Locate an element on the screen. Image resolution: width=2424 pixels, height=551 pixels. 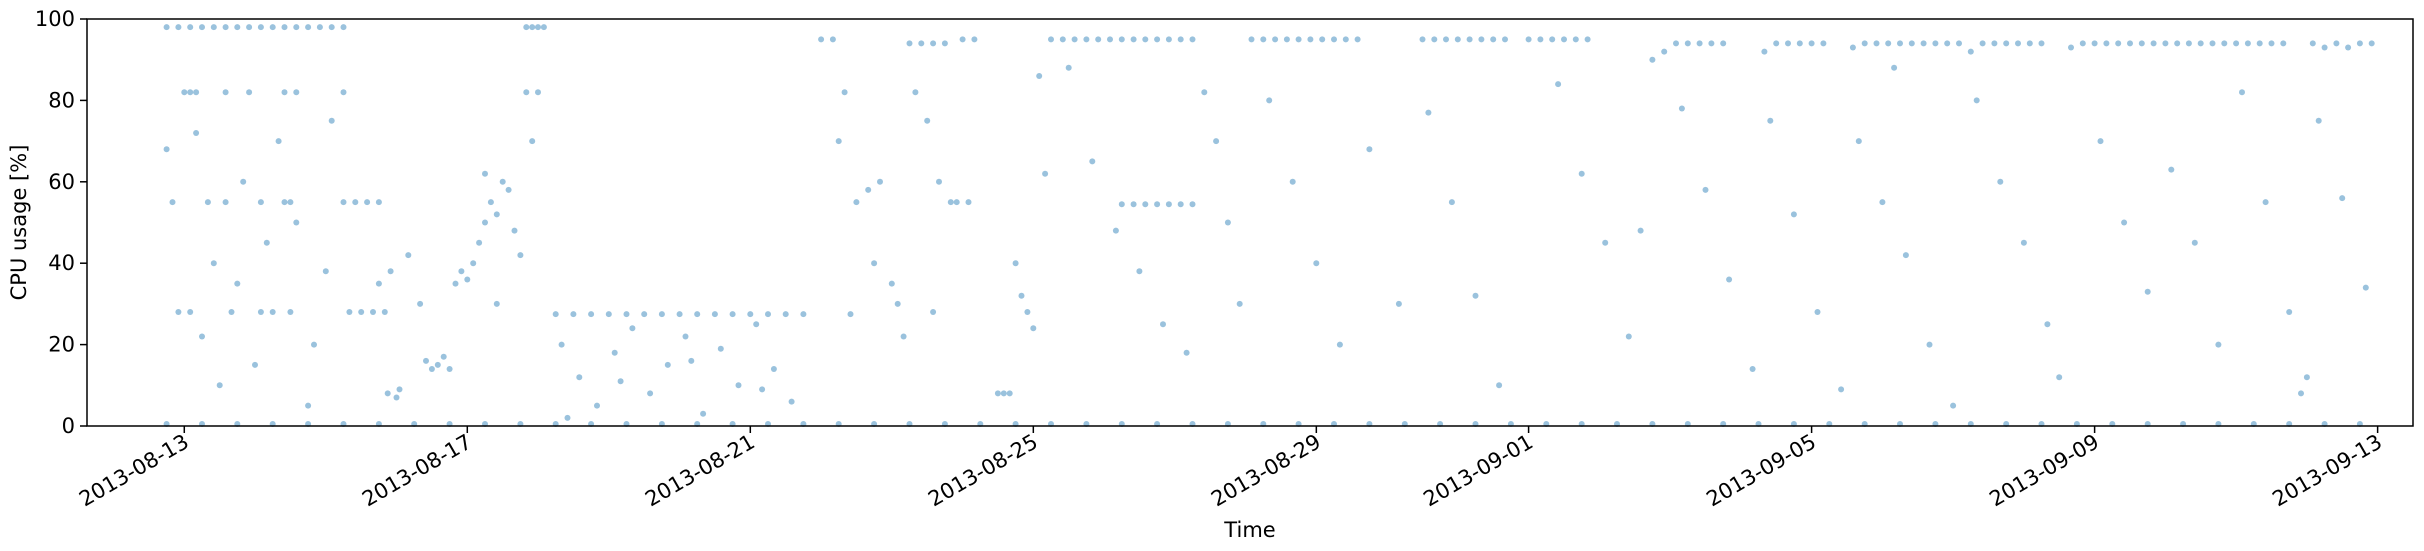
y-tick-label: 80 is located at coordinates (61, 100).